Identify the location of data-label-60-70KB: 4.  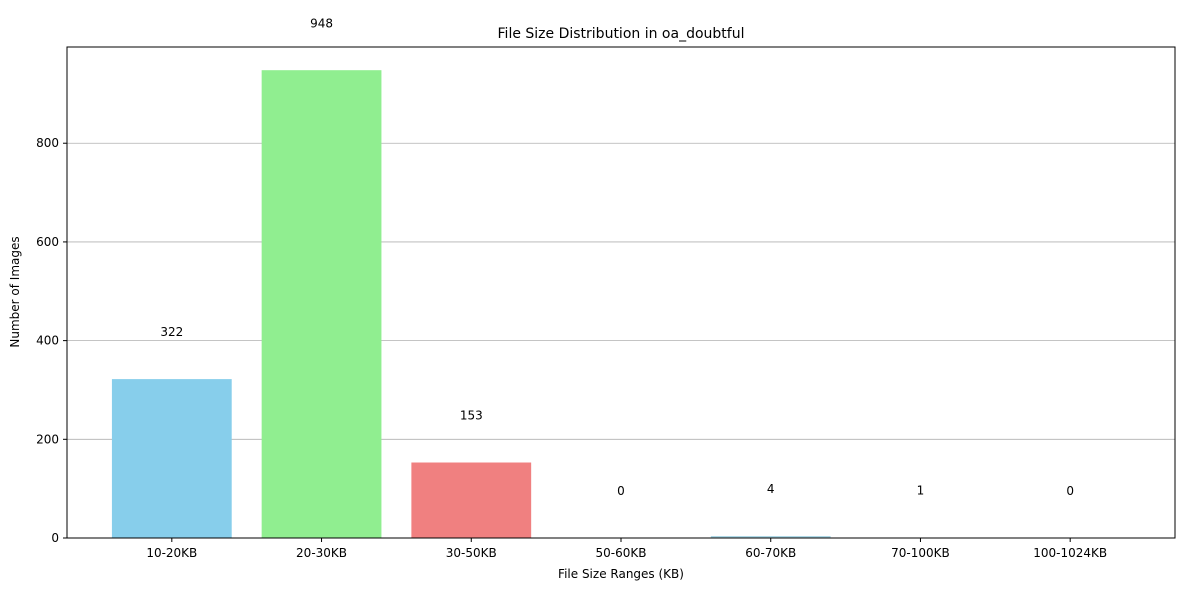
(771, 489).